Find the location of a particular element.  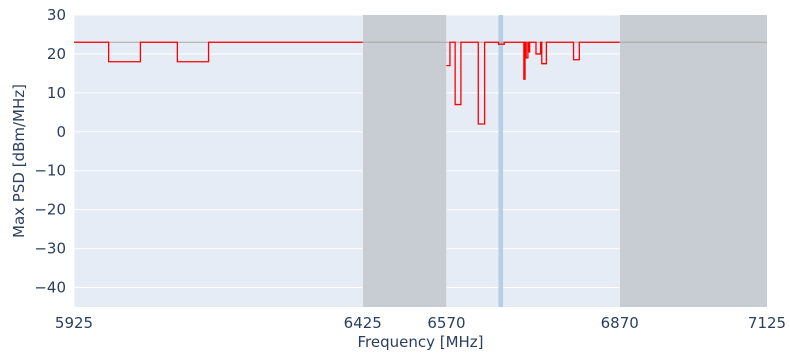

x-axis-title: Frequency [MHz] is located at coordinates (420, 342).